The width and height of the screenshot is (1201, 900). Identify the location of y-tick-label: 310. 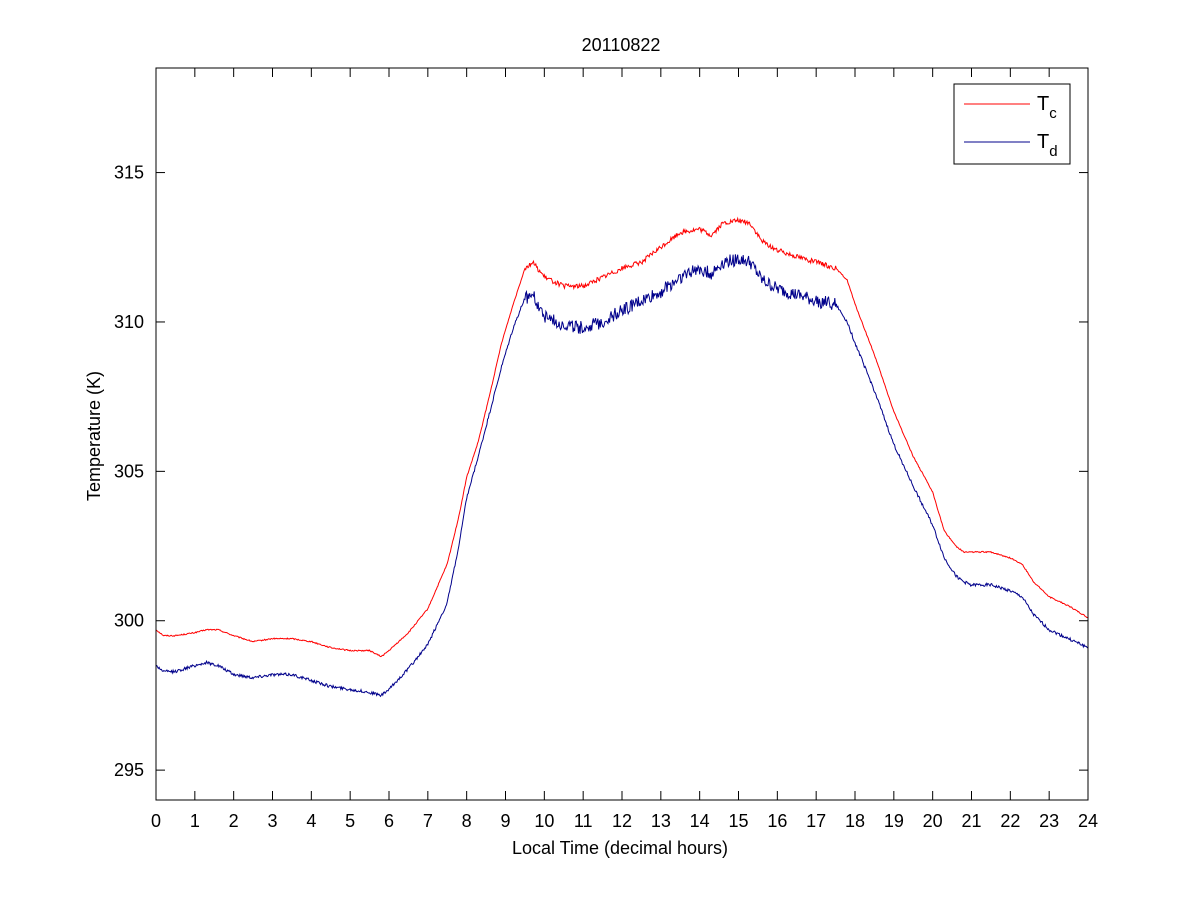
(129, 322).